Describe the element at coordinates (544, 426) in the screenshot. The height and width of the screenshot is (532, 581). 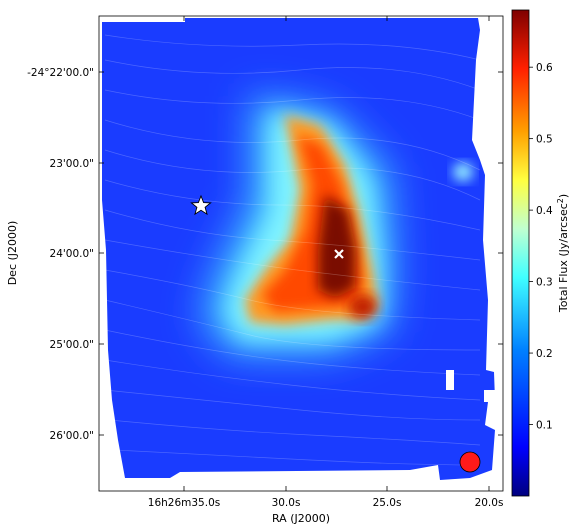
I see `colorbar-tick-label: 0.1` at that location.